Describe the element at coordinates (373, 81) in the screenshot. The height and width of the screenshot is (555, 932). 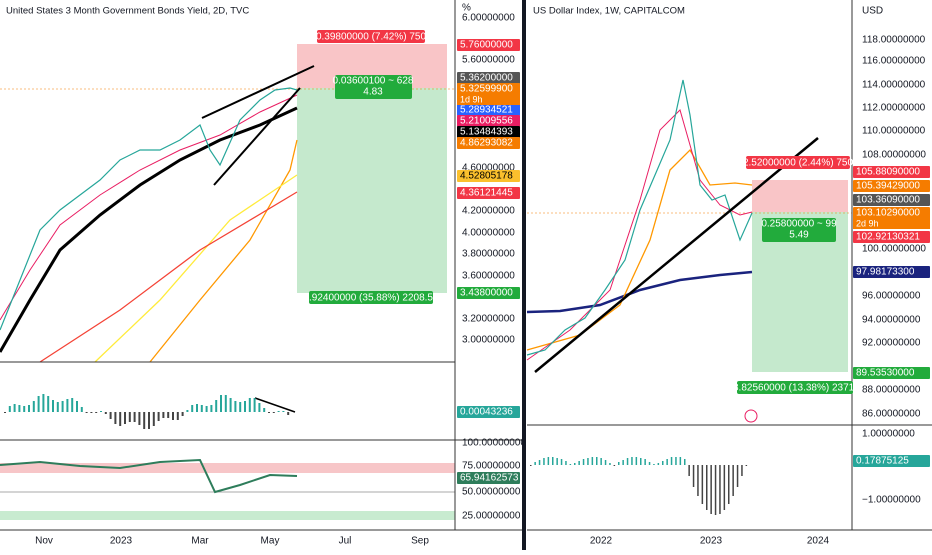
I see `stats-text: 0.03600100 ~ 628` at that location.